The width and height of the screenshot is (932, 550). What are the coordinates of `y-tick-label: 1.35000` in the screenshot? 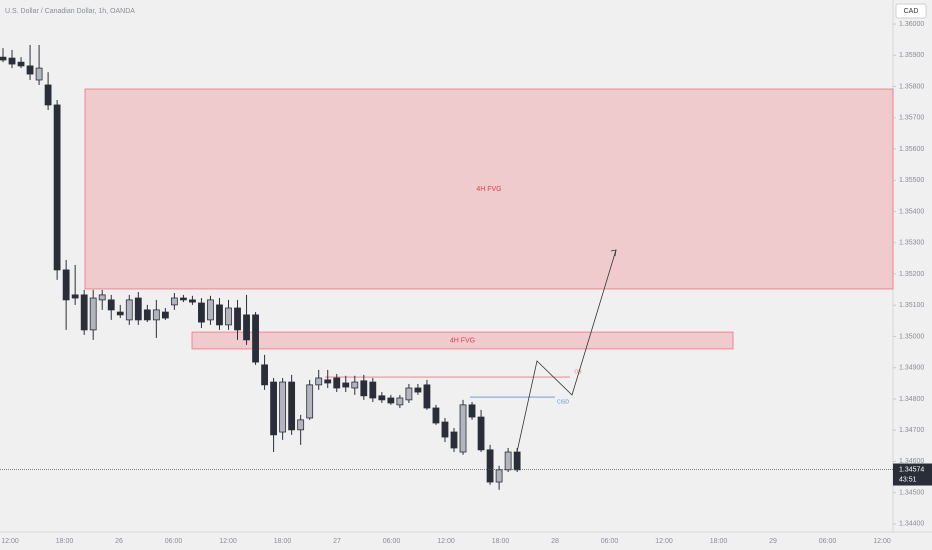 It's located at (911, 336).